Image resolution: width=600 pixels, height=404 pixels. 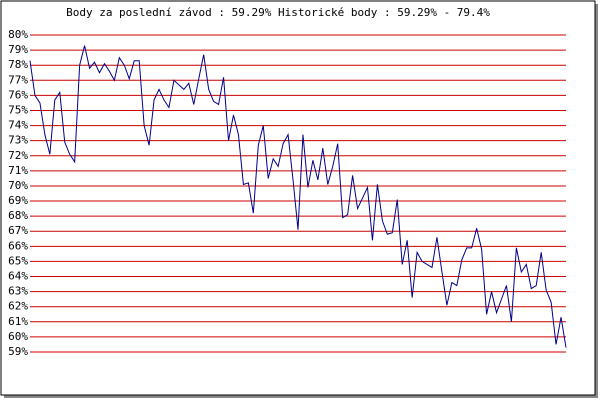 I want to click on y-tick-label: 72%, so click(x=18, y=155).